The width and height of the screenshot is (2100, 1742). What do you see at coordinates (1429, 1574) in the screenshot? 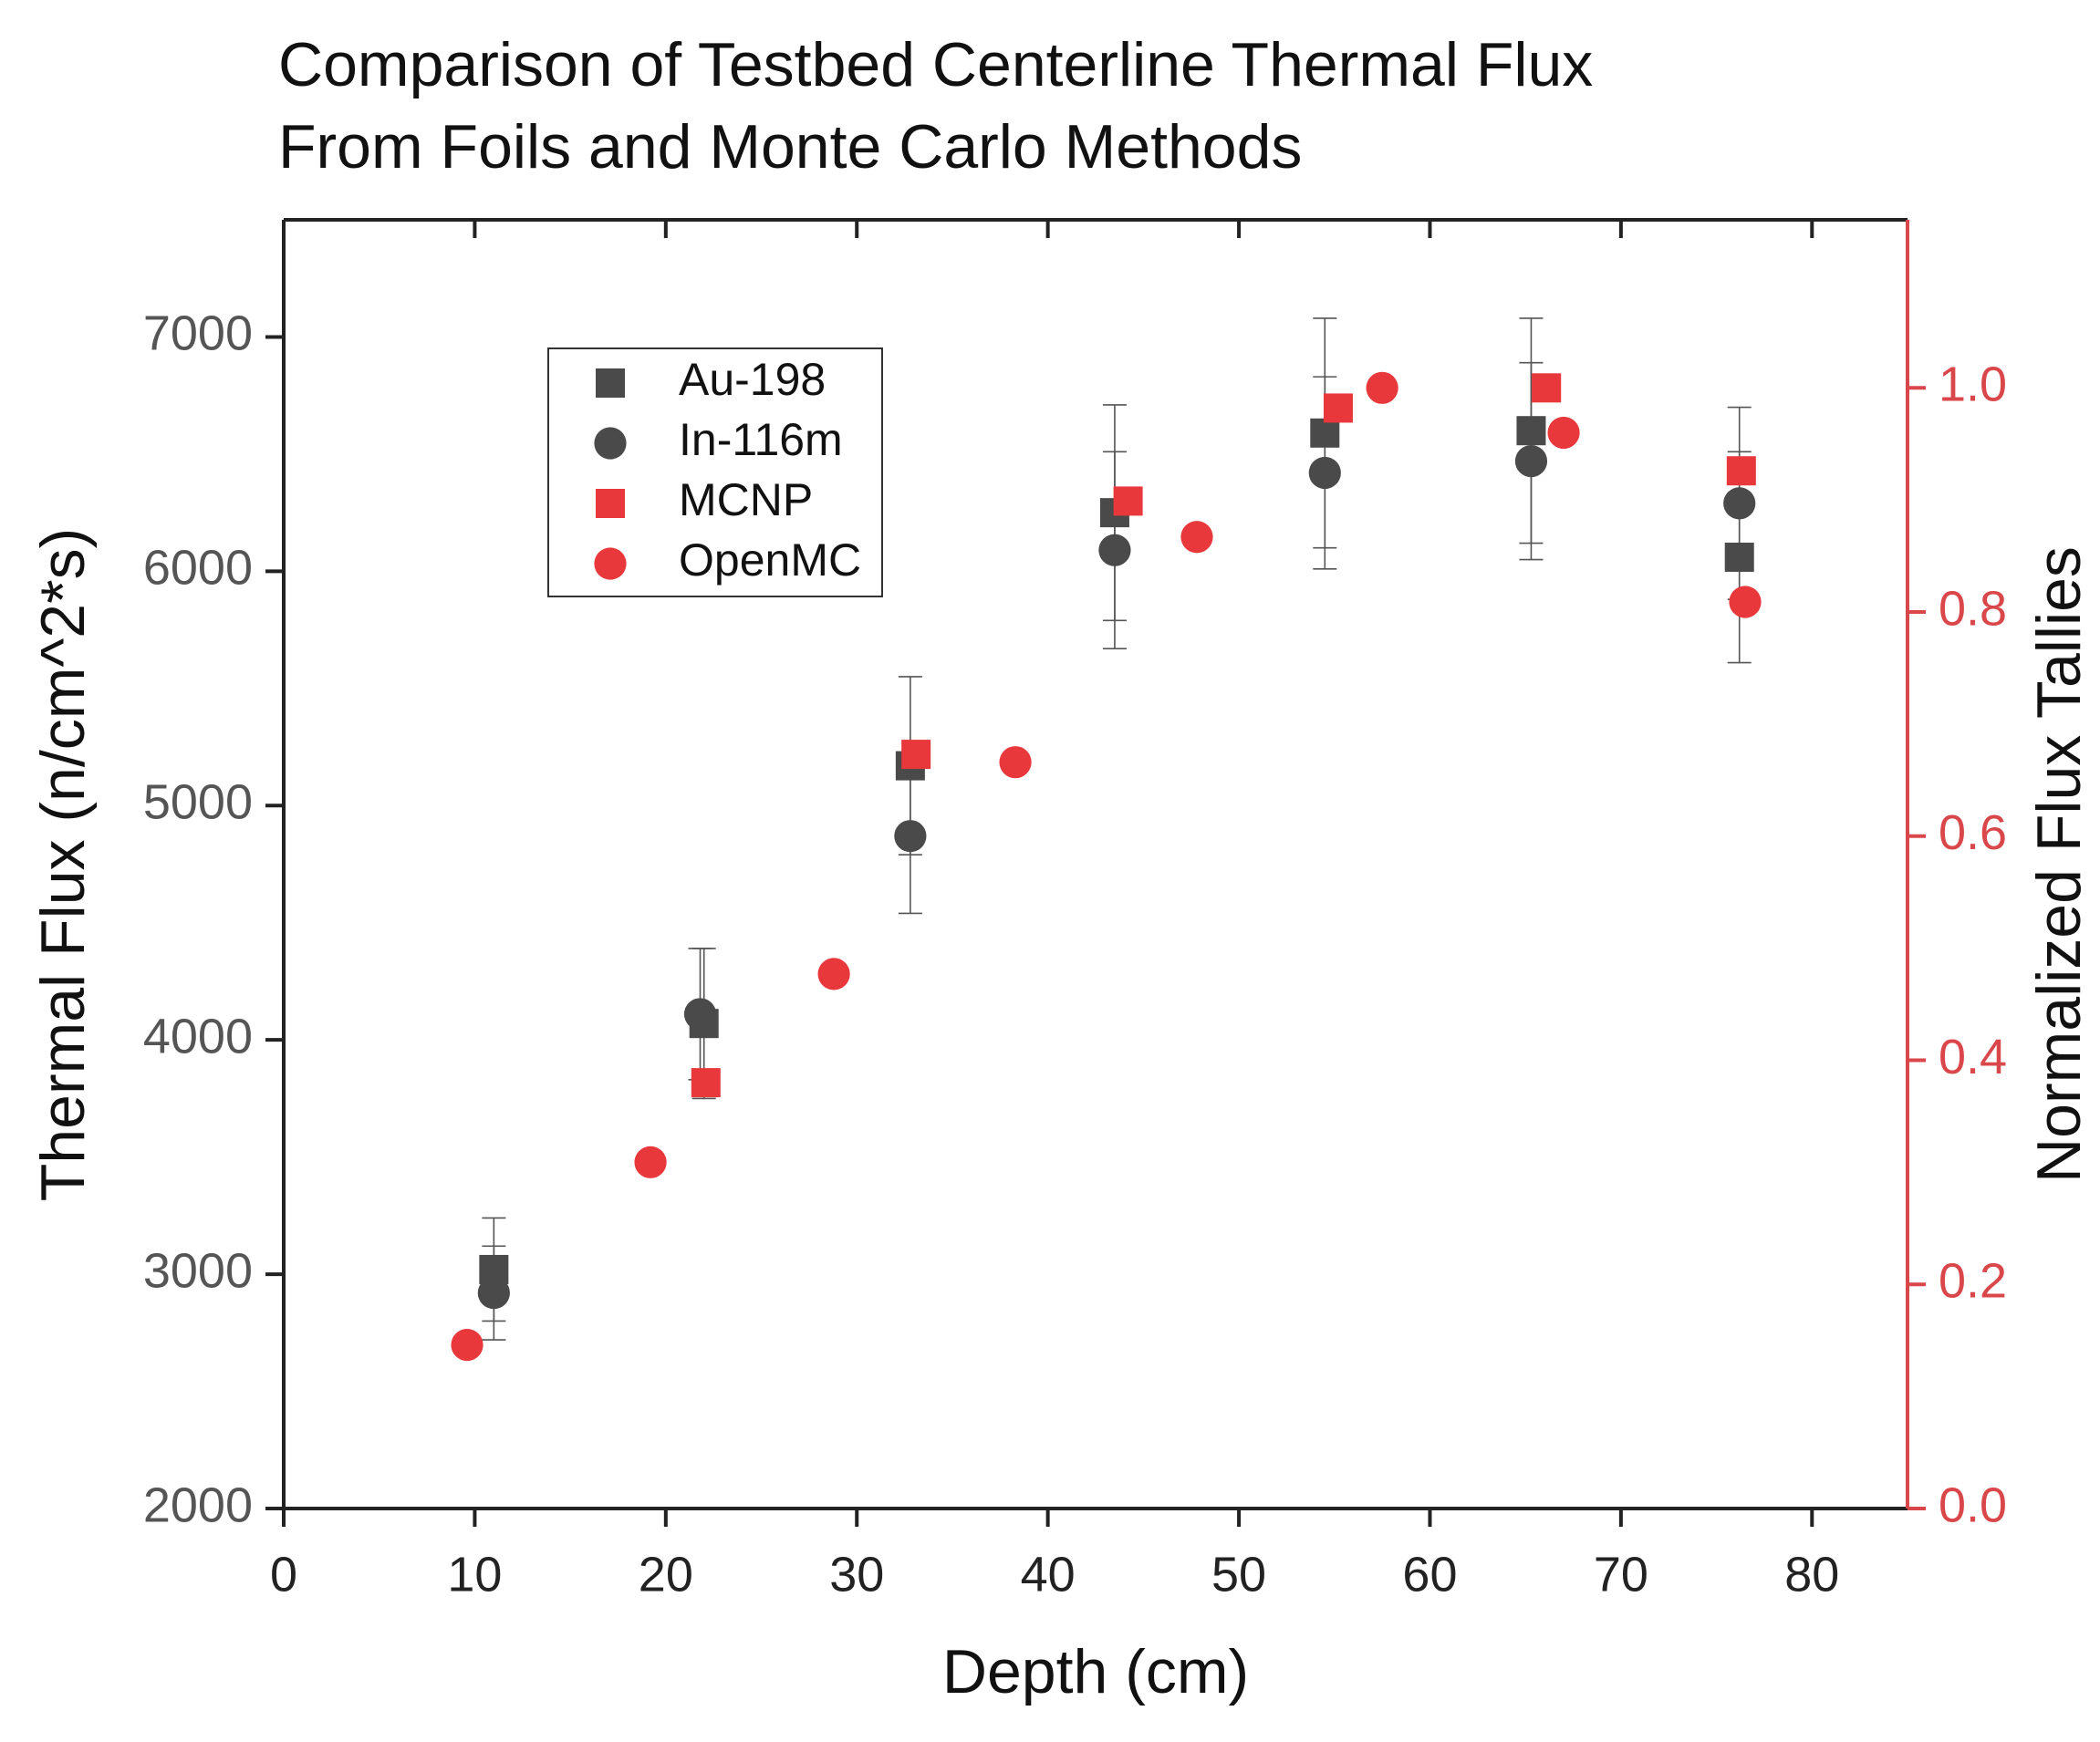
I see `x-tick-label: 60` at bounding box center [1429, 1574].